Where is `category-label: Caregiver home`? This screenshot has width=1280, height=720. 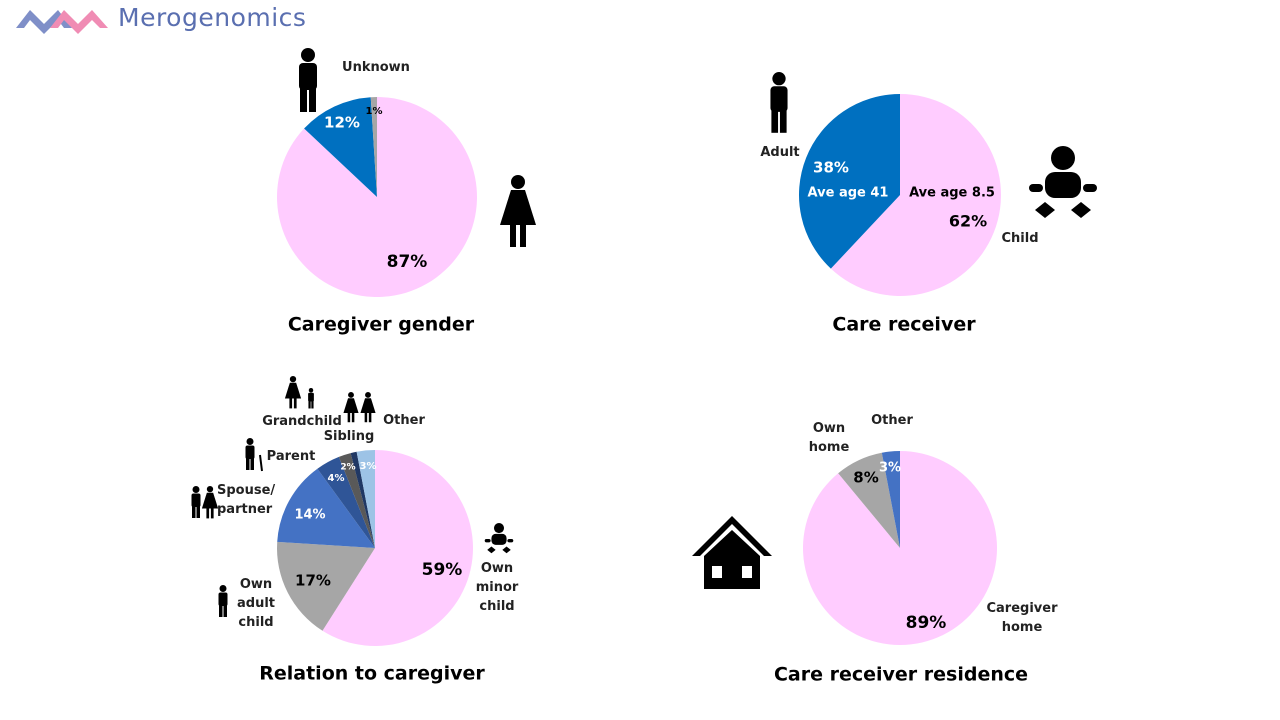
category-label: Caregiver home is located at coordinates (1022, 618).